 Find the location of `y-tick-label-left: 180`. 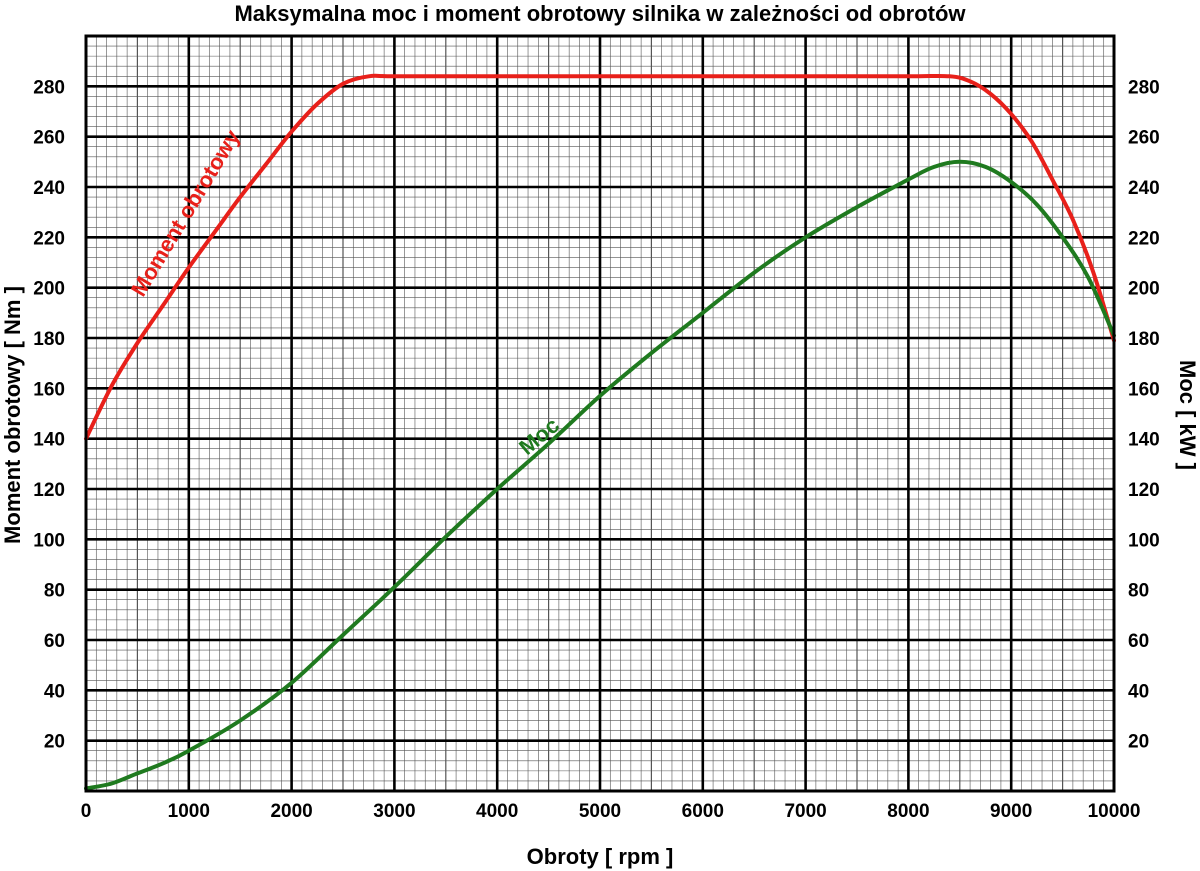

y-tick-label-left: 180 is located at coordinates (49, 339).